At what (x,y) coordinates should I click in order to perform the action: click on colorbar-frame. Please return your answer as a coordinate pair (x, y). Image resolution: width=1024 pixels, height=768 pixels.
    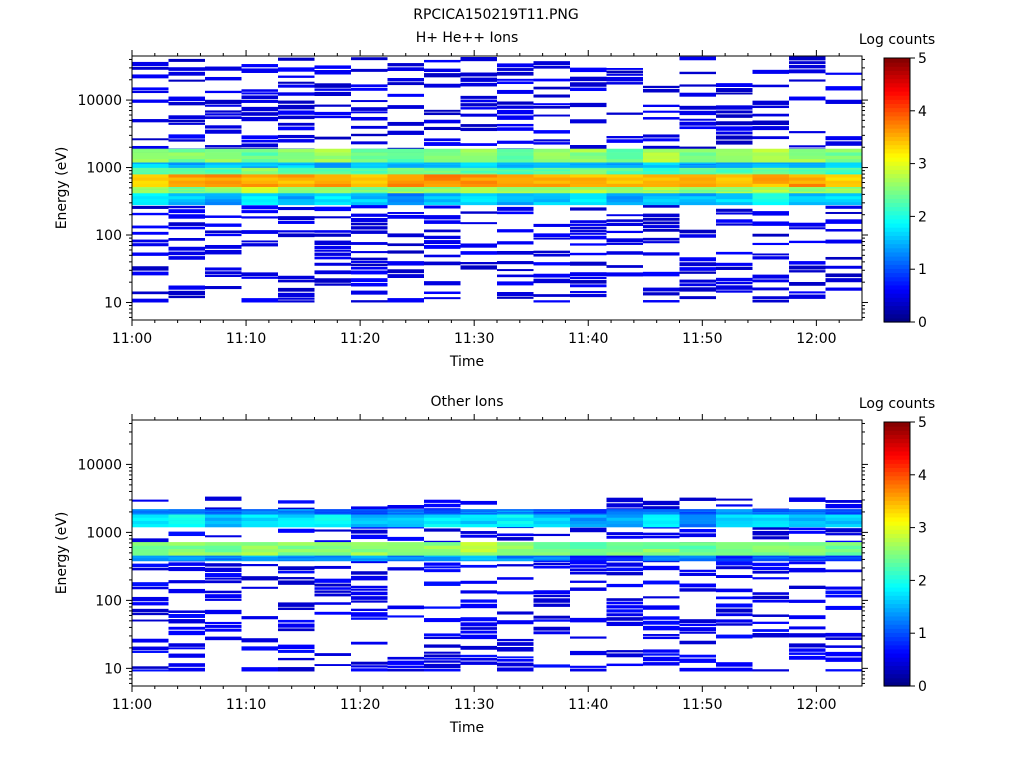
    Looking at the image, I should click on (897, 554).